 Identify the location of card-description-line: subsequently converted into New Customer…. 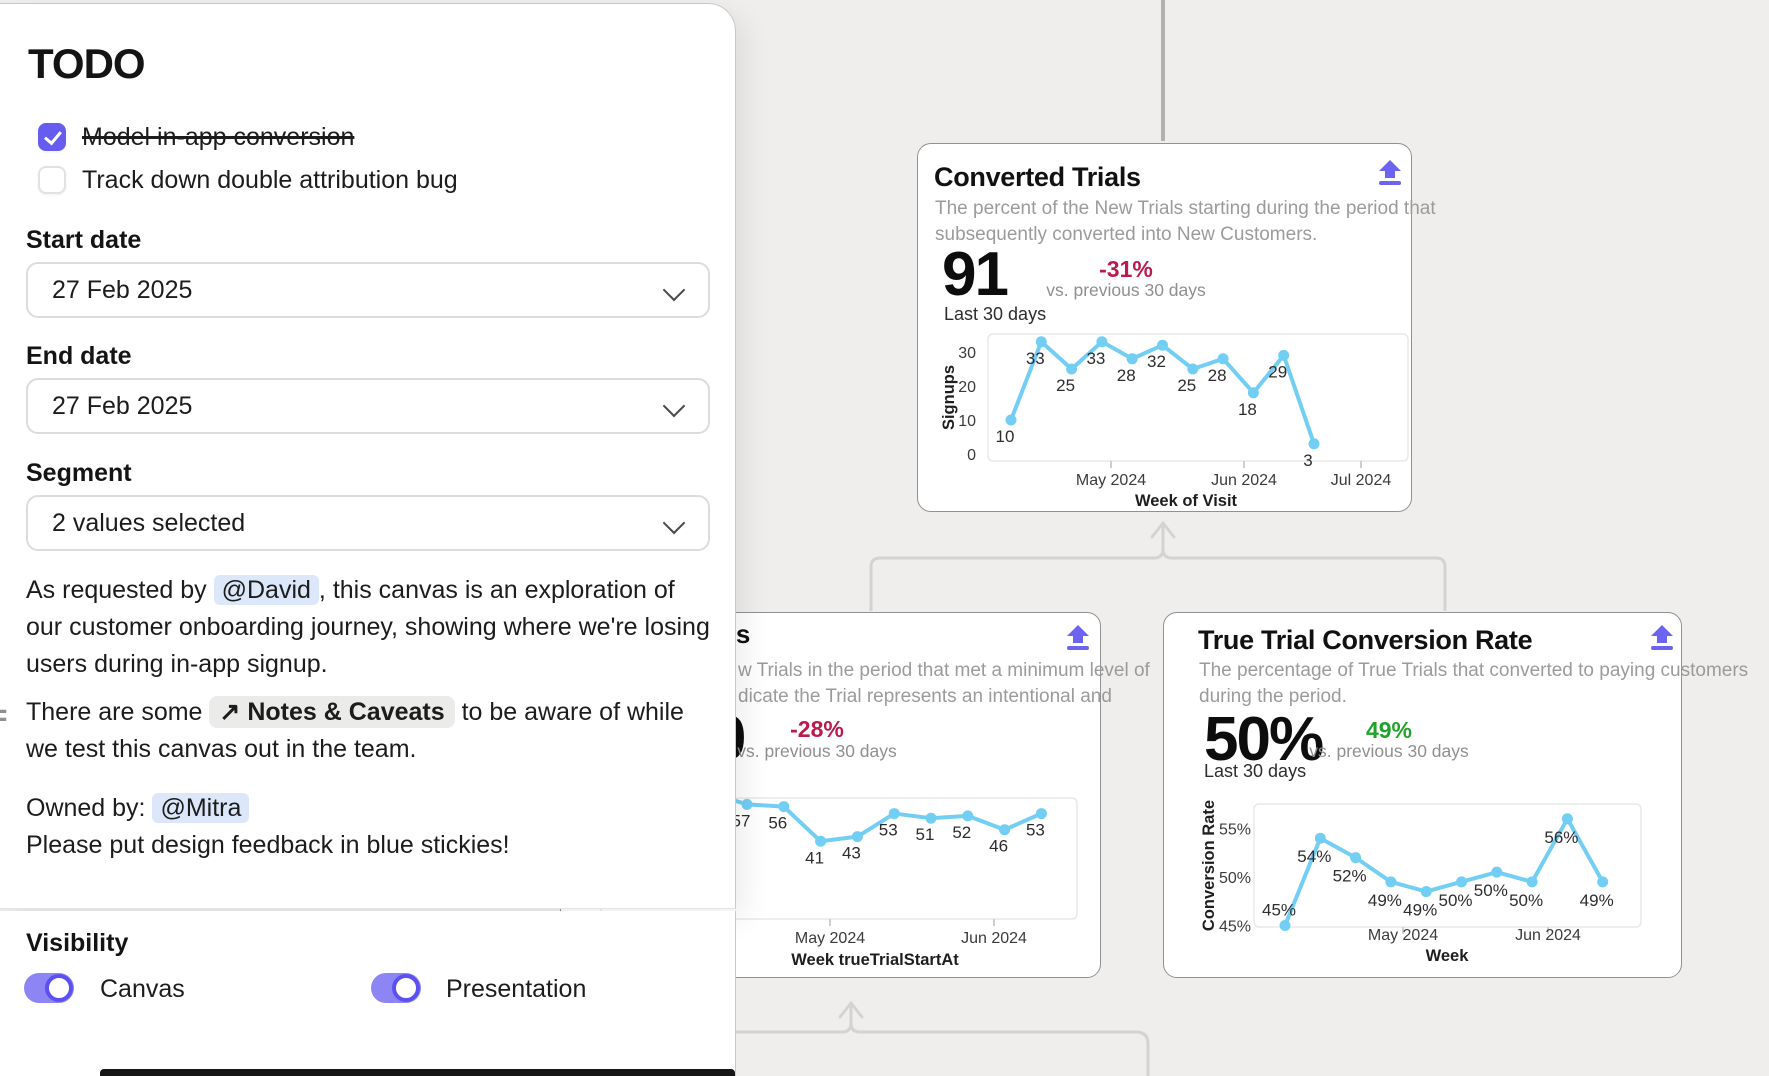
(1126, 234).